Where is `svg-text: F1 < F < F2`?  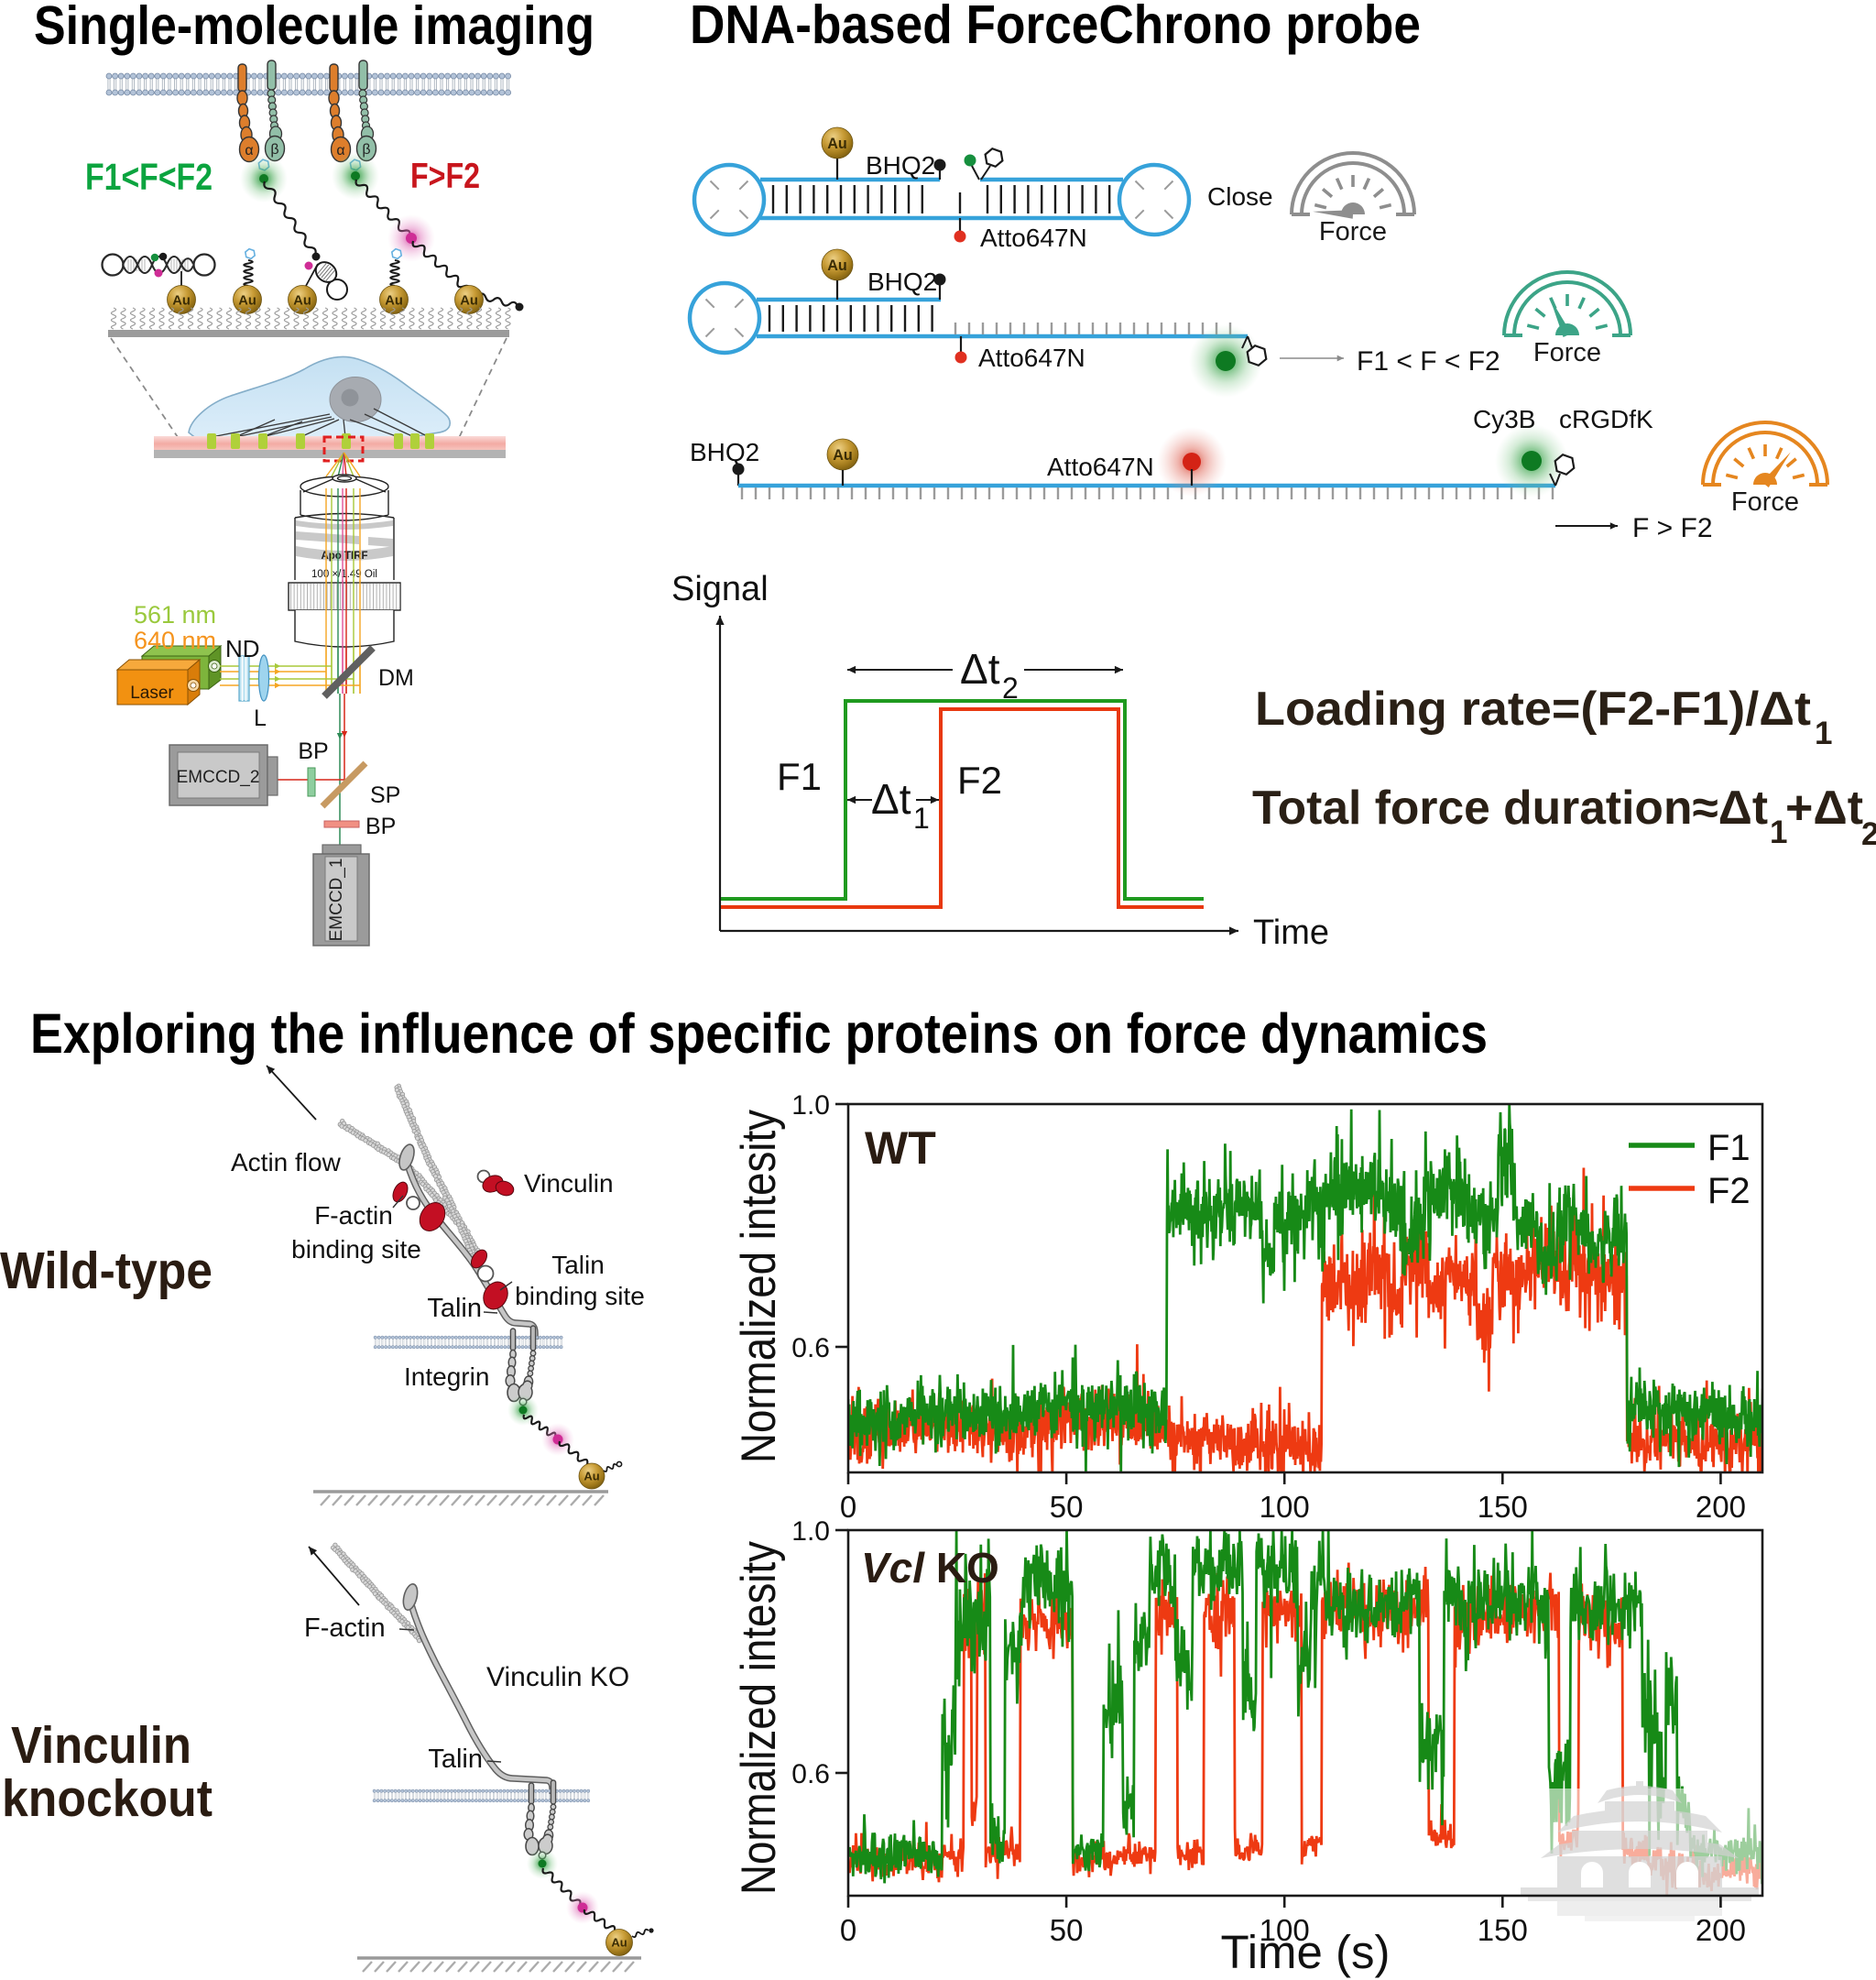 svg-text: F1 < F < F2 is located at coordinates (1428, 361).